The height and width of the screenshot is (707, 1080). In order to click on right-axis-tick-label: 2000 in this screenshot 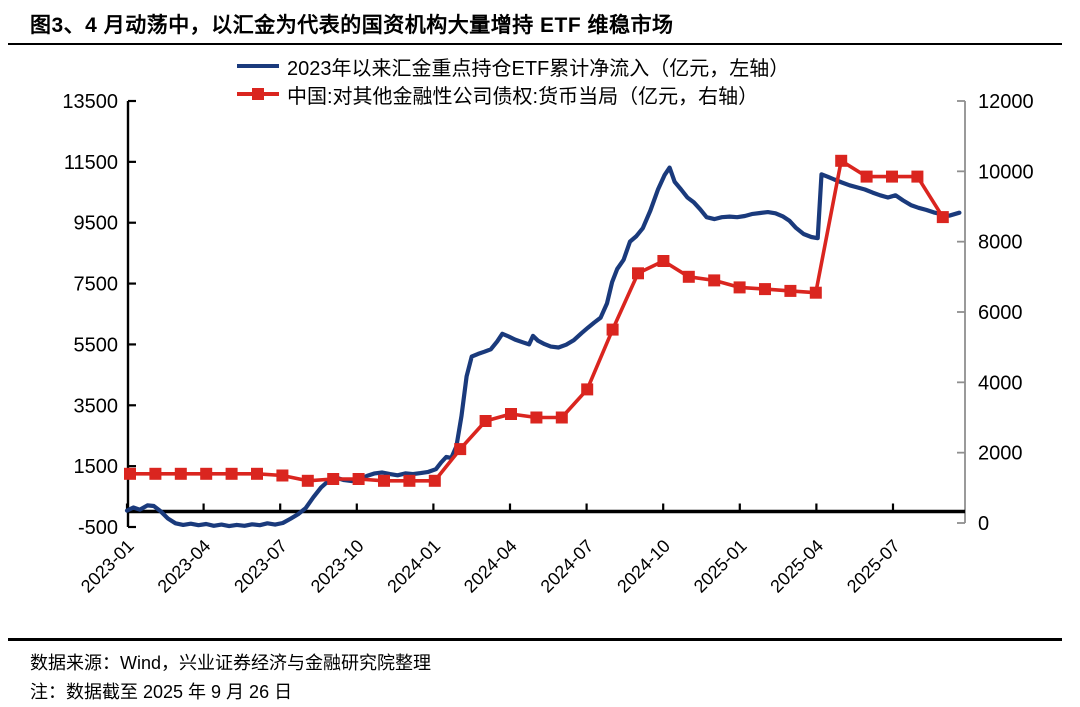, I will do `click(1000, 454)`.